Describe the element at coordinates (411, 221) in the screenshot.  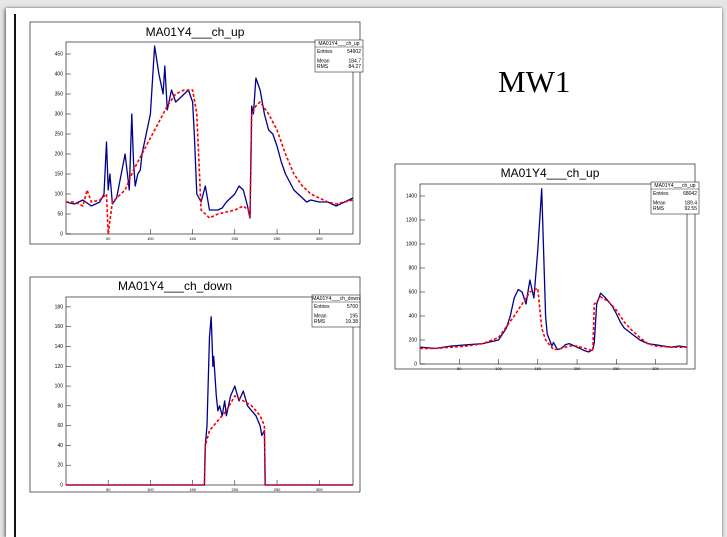
I see `y-tick-label: 1200` at that location.